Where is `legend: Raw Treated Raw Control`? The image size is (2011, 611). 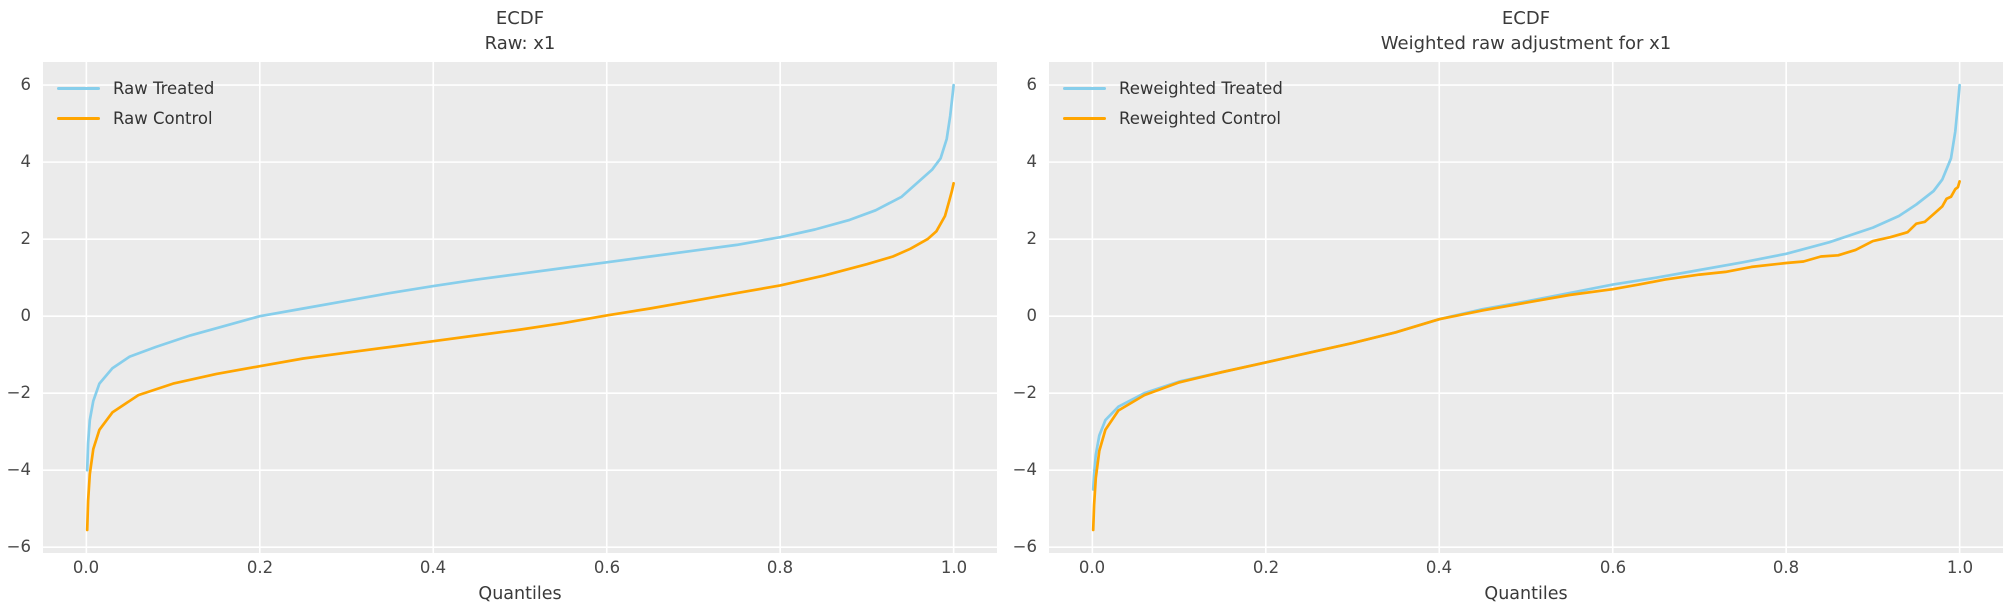
legend: Raw Treated Raw Control is located at coordinates (135, 103).